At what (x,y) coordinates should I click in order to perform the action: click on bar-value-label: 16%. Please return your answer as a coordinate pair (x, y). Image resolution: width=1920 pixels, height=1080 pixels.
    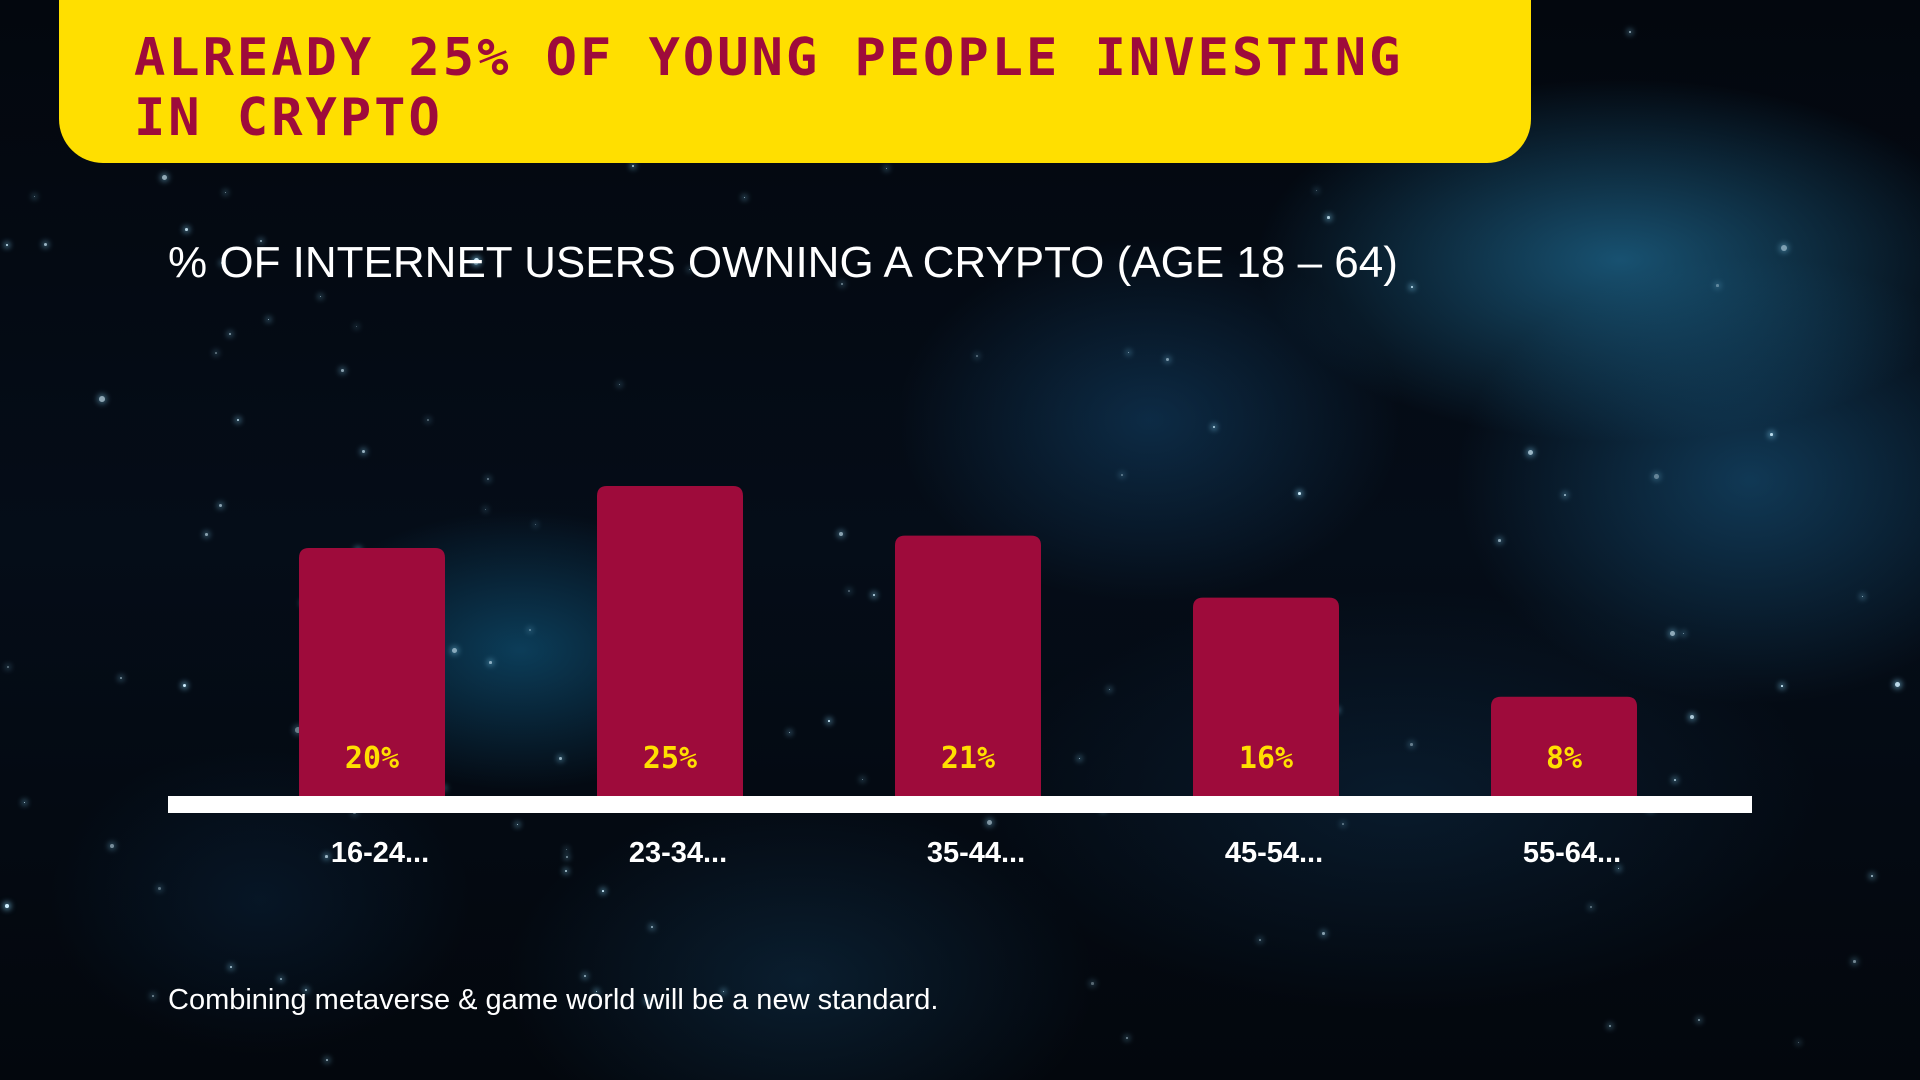
    Looking at the image, I should click on (1266, 758).